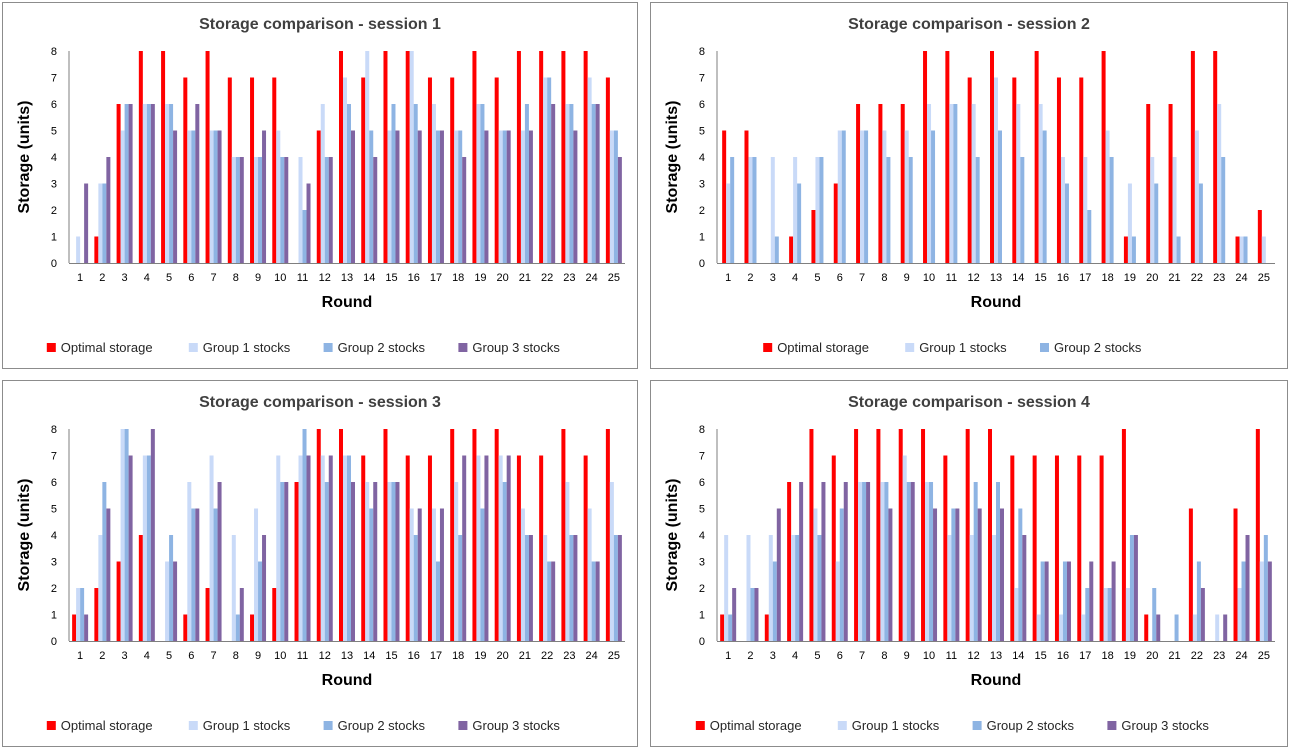 The height and width of the screenshot is (749, 1290). I want to click on x-tick-label: 23, so click(1219, 278).